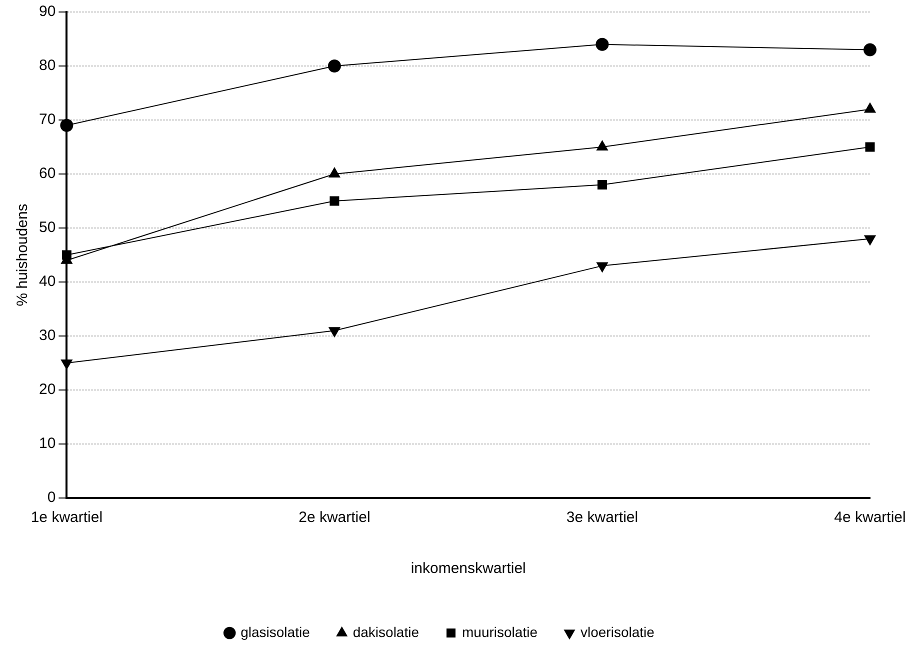  What do you see at coordinates (23, 255) in the screenshot?
I see `y-axis-title: % huishoudens` at bounding box center [23, 255].